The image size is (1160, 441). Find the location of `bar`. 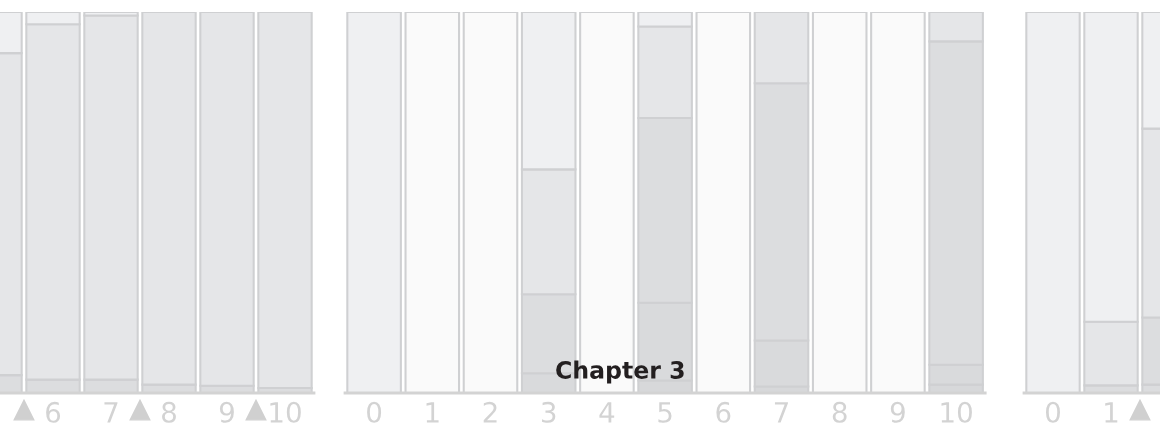

bar is located at coordinates (285, 201).